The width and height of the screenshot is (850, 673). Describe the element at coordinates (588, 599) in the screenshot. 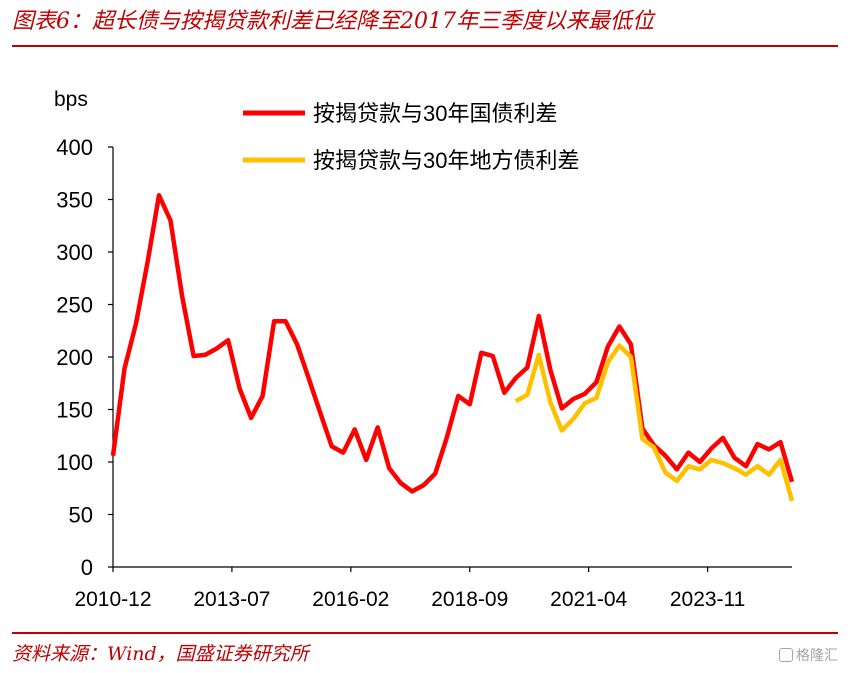

I see `x-tick-label: 2021-04` at that location.